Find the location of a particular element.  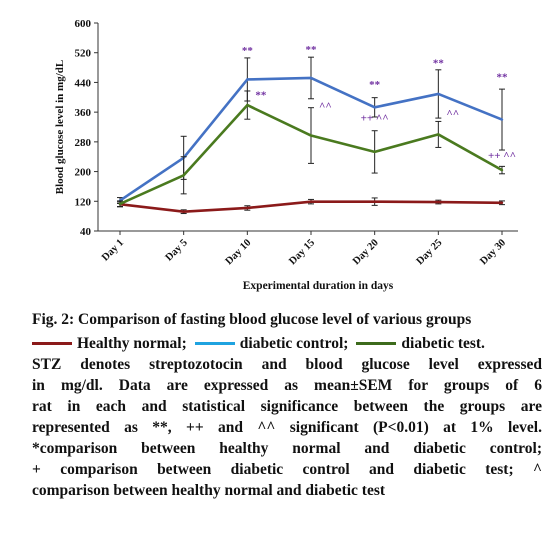

y-tick-label: 360 is located at coordinates (83, 113).